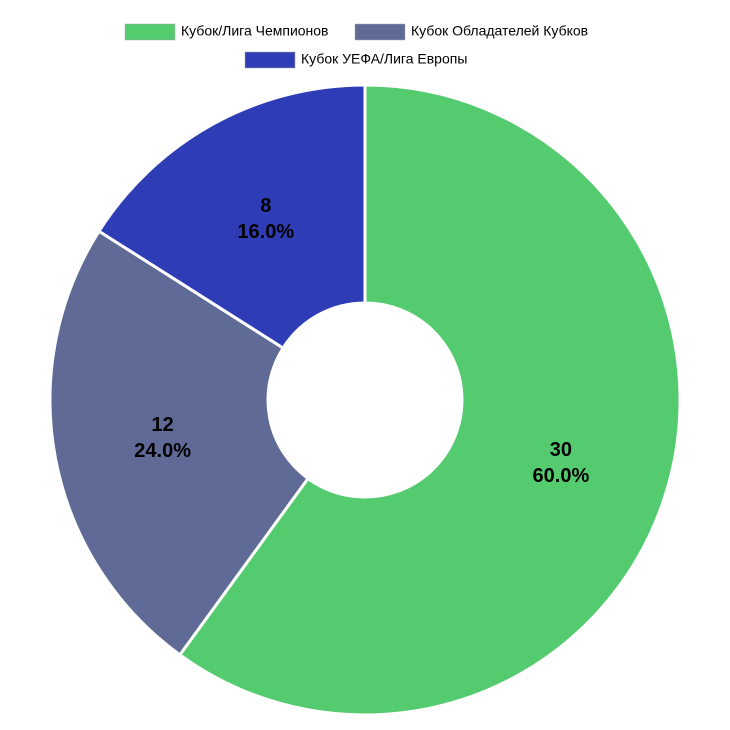  What do you see at coordinates (384, 59) in the screenshot?
I see `legend-label: Кубок УЕФА/Лига Европы` at bounding box center [384, 59].